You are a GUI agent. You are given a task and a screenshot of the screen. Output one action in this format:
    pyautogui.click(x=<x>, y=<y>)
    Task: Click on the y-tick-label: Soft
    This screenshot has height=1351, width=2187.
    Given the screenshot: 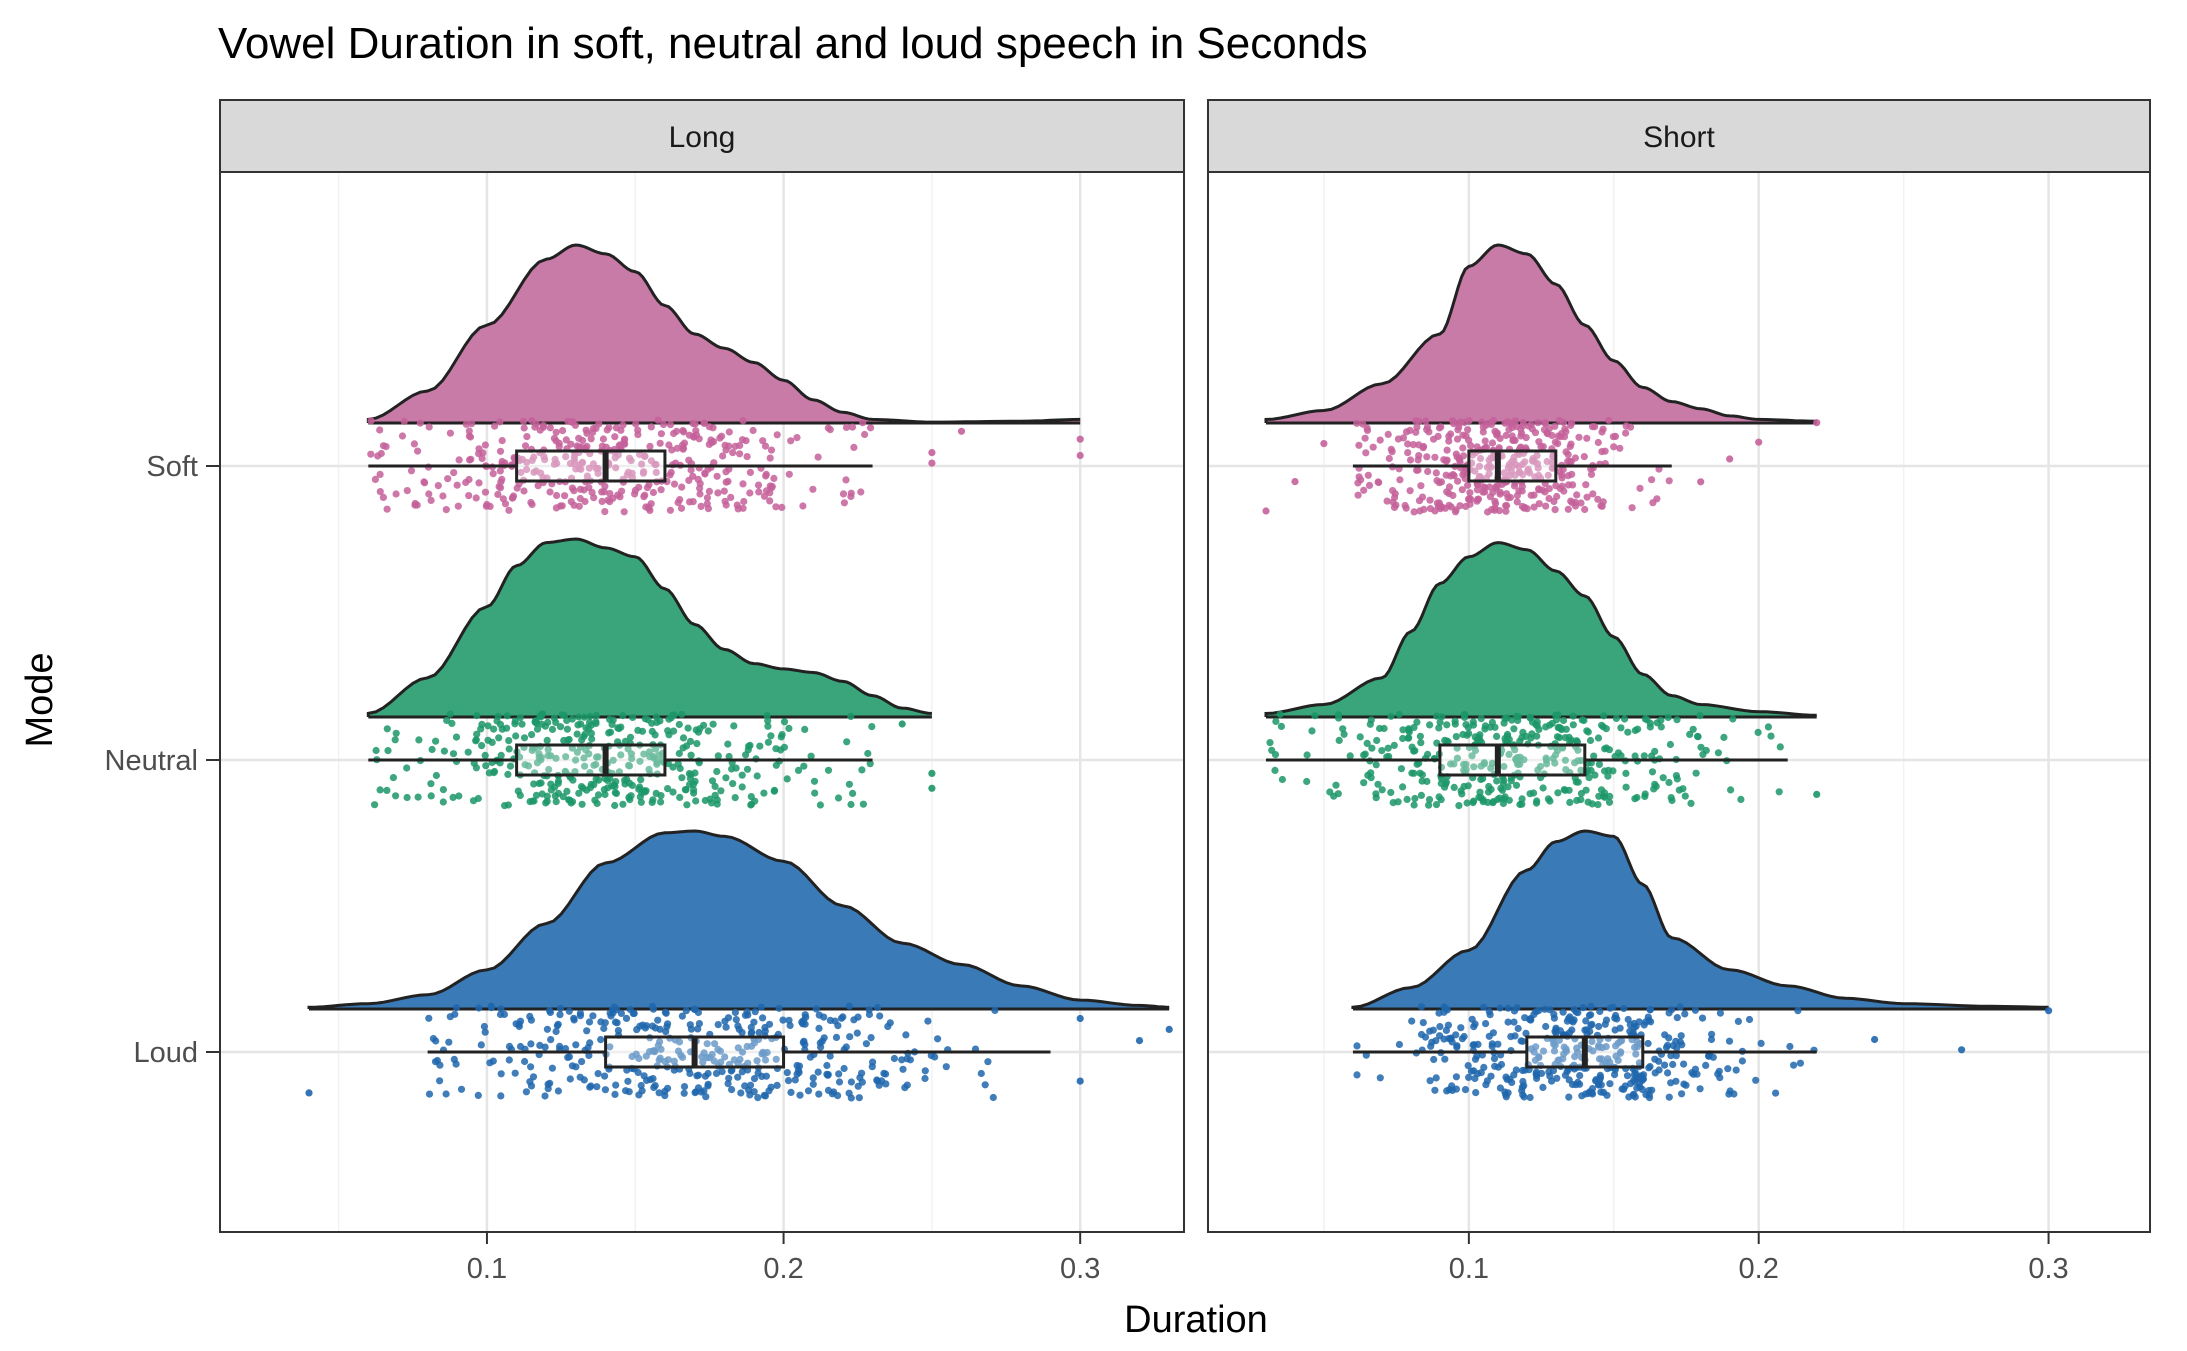 What is the action you would take?
    pyautogui.click(x=172, y=467)
    